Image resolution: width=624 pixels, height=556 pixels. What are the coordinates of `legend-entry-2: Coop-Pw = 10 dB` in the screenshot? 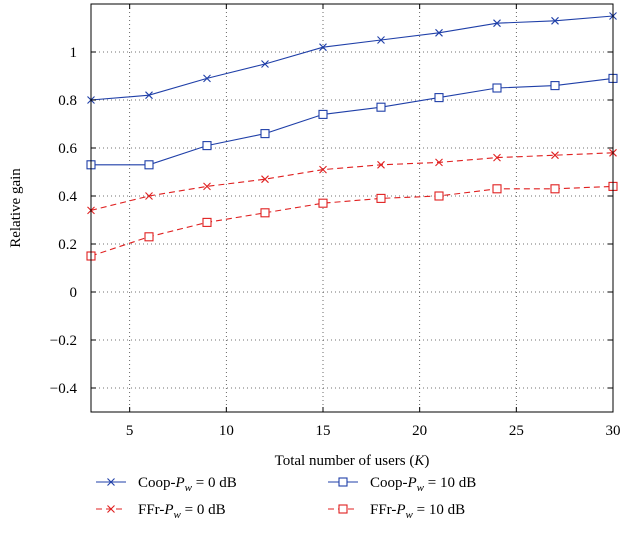 It's located at (402, 484).